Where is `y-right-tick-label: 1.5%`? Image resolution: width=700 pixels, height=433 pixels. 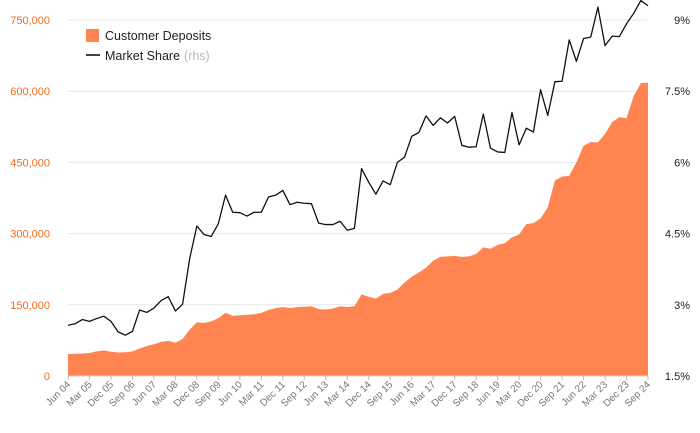 y-right-tick-label: 1.5% is located at coordinates (677, 377).